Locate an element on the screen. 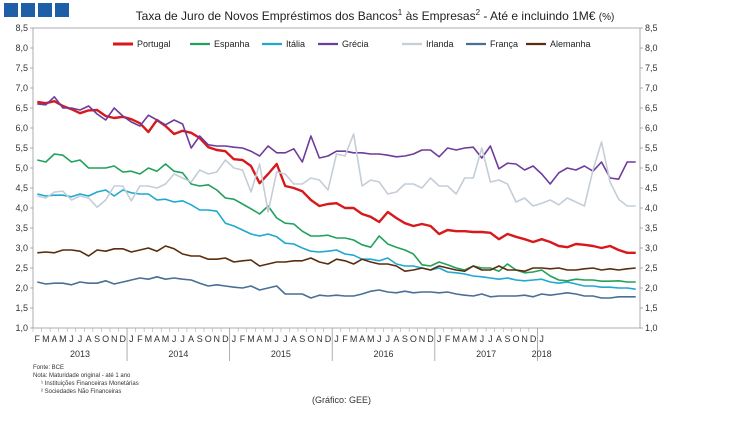 This screenshot has width=750, height=422. chart-credit: (Gráfico: GEE) is located at coordinates (342, 400).